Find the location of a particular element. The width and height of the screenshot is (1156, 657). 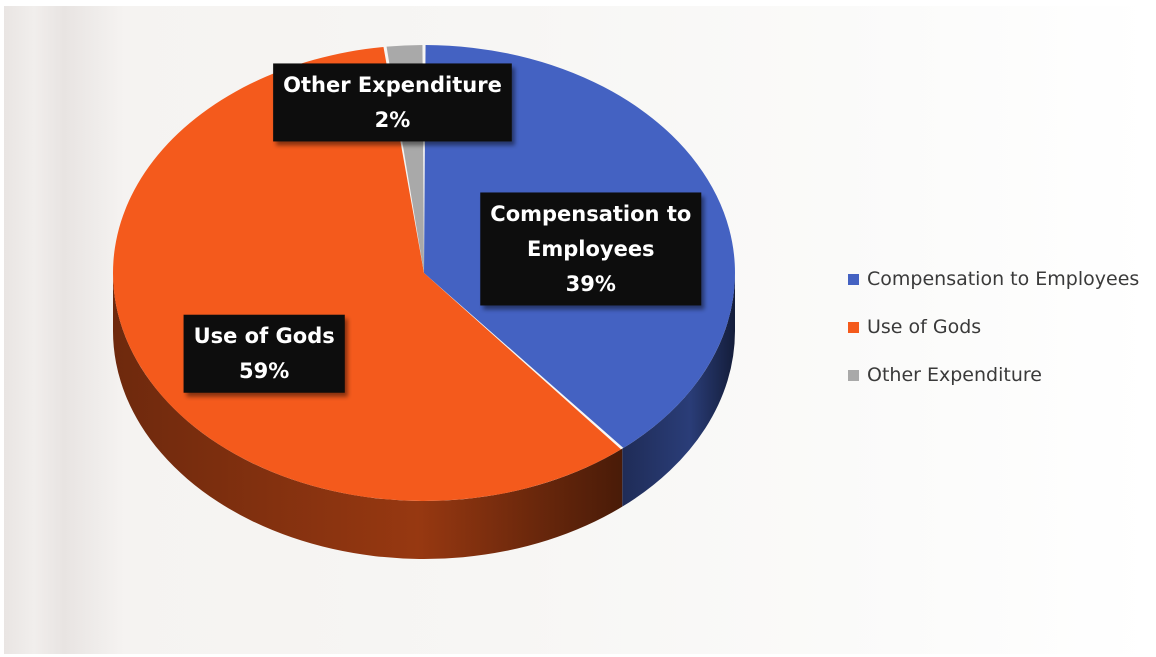

data-label-value: 39% is located at coordinates (591, 284).